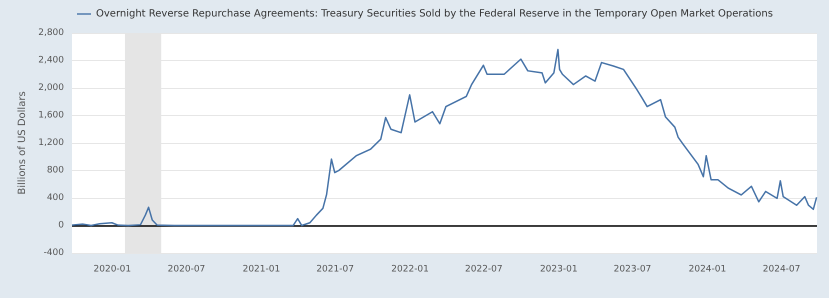 The image size is (829, 298). Describe the element at coordinates (434, 14) in the screenshot. I see `legend-label: Overnight Reverse Repurchase Agreements: Treasury Securities Sold by the Federal Reserve in the Temporary Open Market Operations` at that location.